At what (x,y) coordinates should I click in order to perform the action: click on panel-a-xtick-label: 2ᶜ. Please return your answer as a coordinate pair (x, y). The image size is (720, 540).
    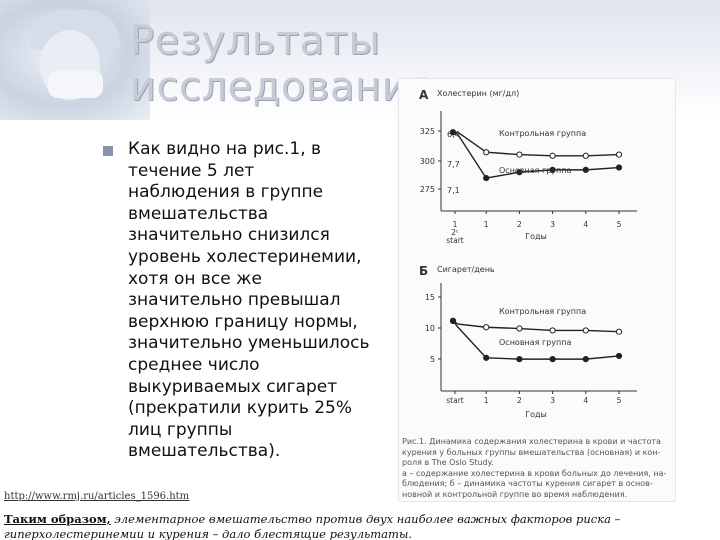
    Looking at the image, I should click on (455, 232).